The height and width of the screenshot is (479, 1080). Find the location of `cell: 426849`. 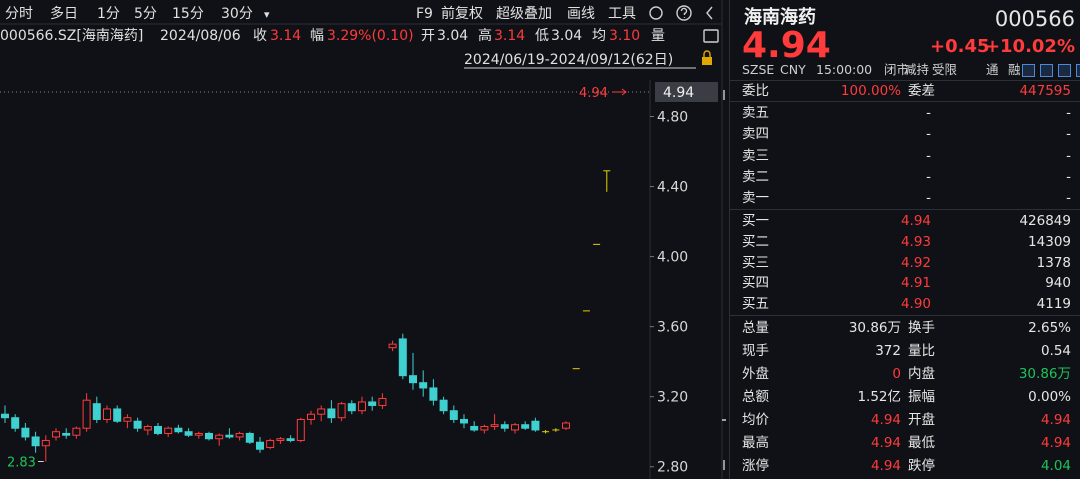

cell: 426849 is located at coordinates (1045, 221).